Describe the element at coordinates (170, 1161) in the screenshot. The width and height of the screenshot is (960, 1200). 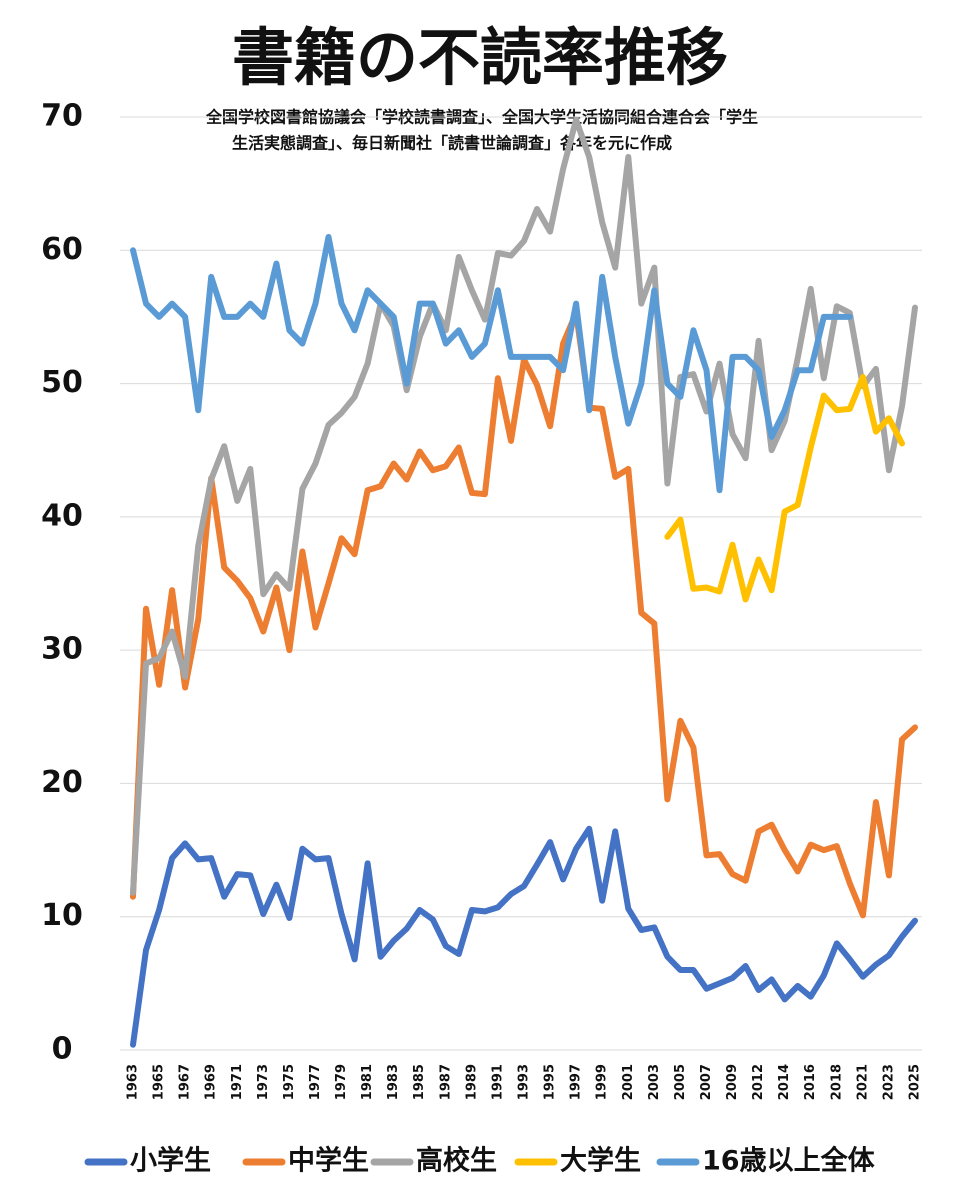
I see `legend-label: 小学生` at that location.